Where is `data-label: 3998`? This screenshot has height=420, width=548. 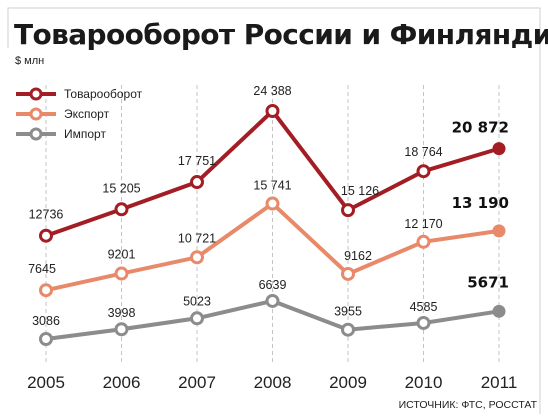
data-label: 3998 is located at coordinates (122, 313).